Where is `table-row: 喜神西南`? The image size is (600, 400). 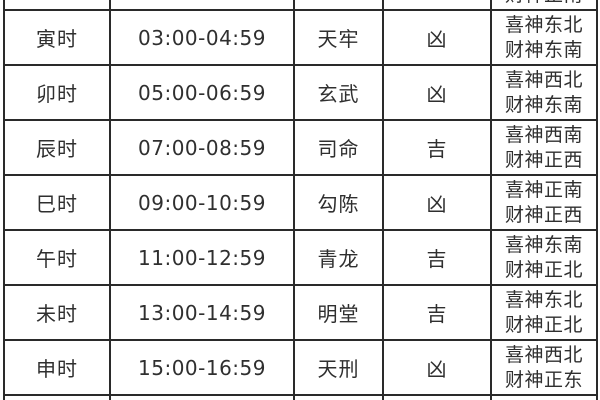 table-row: 喜神西南 is located at coordinates (301, 397).